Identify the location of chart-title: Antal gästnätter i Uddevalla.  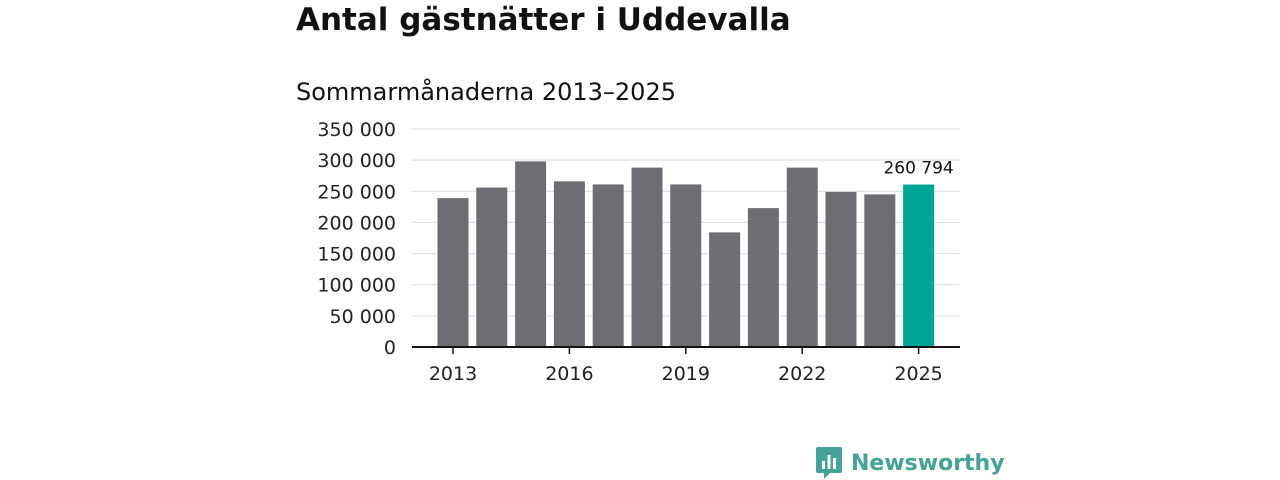
(543, 20).